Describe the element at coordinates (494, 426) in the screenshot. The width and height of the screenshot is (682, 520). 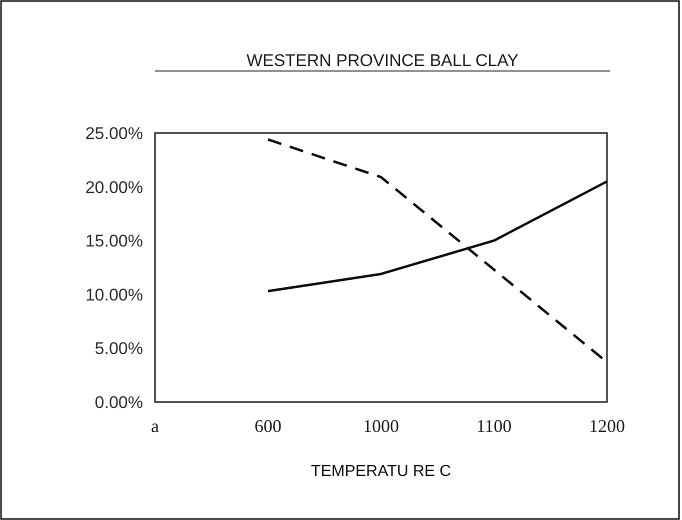
I see `x-tick-label: 1100` at that location.